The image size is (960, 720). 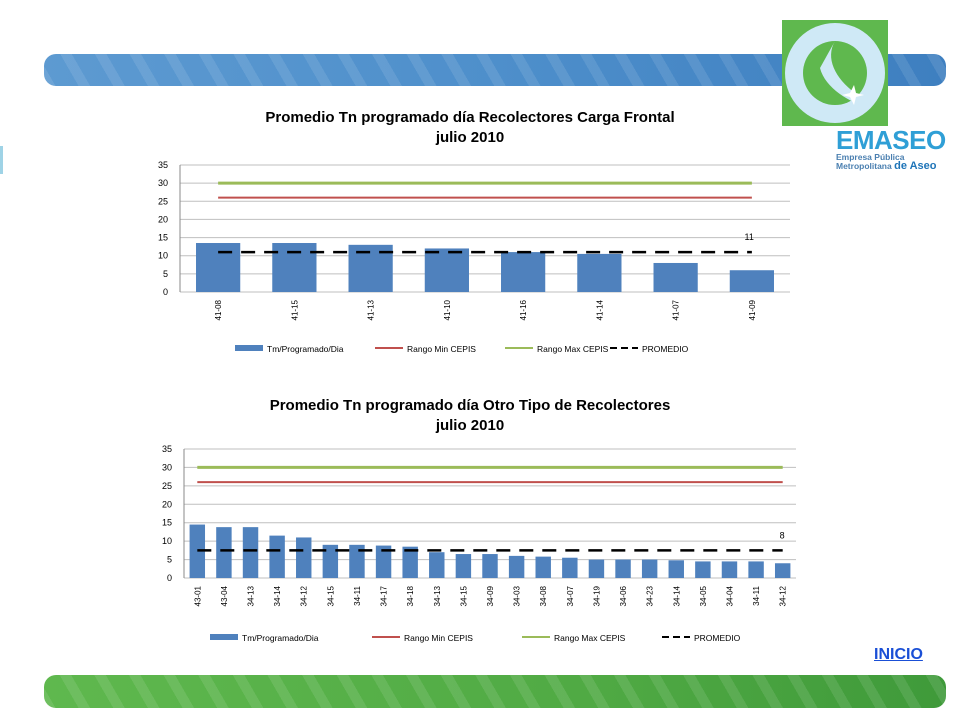 I want to click on x-tick-label: 34-04, so click(x=729, y=595).